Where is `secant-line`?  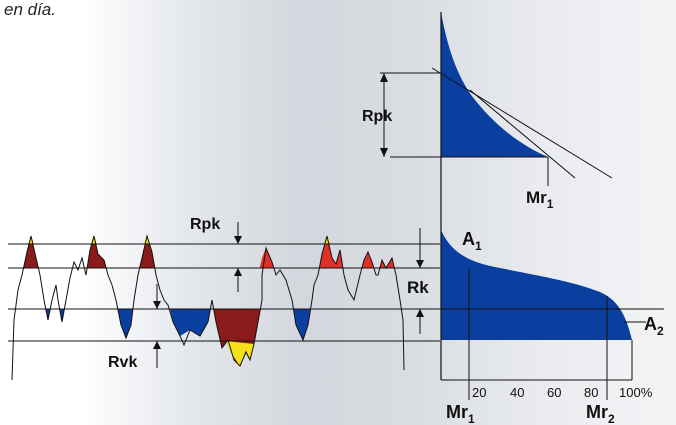 secant-line is located at coordinates (522, 123).